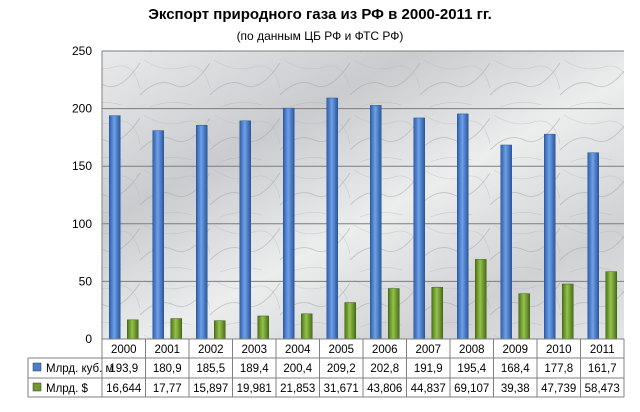  I want to click on y-tick-label: 100, so click(82, 224).